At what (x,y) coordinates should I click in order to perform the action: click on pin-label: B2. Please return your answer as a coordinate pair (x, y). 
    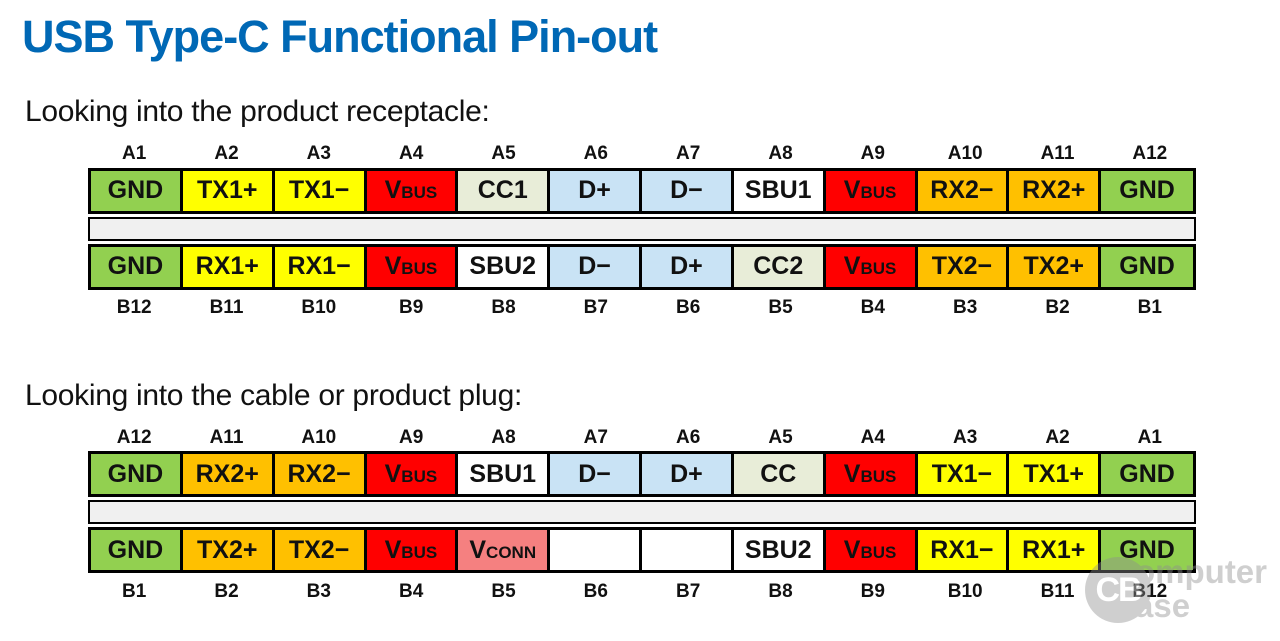
    Looking at the image, I should click on (226, 591).